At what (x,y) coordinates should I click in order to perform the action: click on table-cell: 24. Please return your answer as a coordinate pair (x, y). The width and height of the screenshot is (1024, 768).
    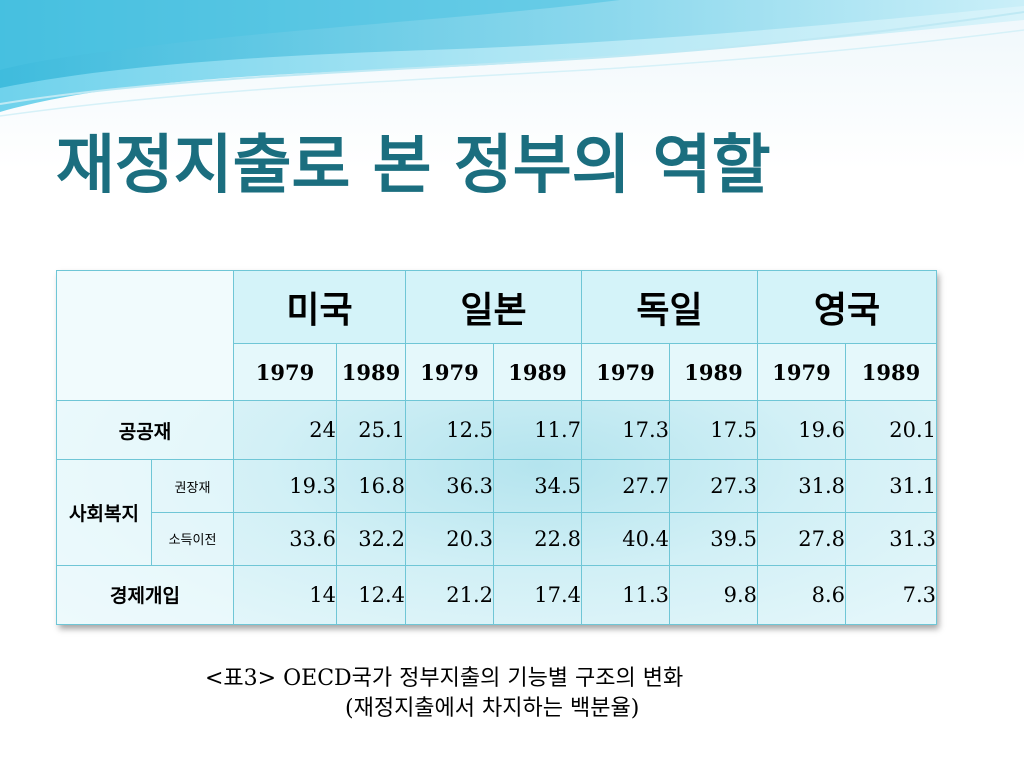
    Looking at the image, I should click on (285, 430).